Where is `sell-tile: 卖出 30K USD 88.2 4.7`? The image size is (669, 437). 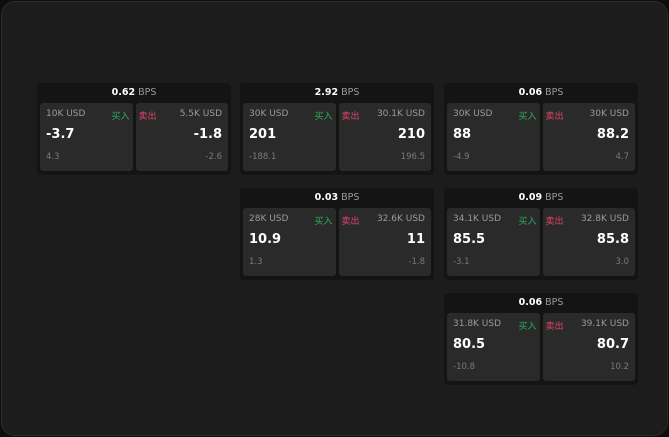 sell-tile: 卖出 30K USD 88.2 4.7 is located at coordinates (588, 137).